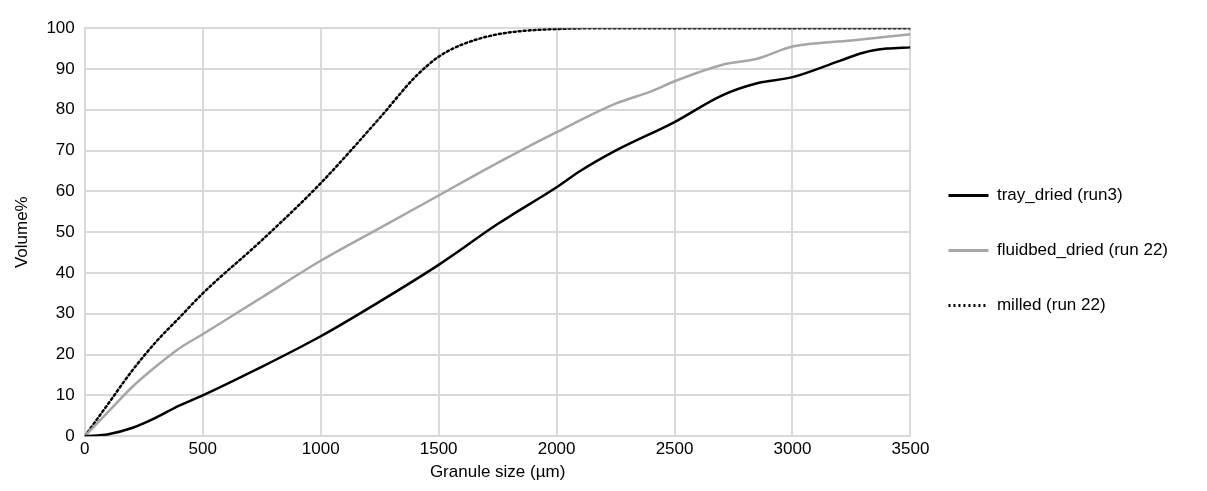  What do you see at coordinates (21, 232) in the screenshot?
I see `y-axis-title: Volume%` at bounding box center [21, 232].